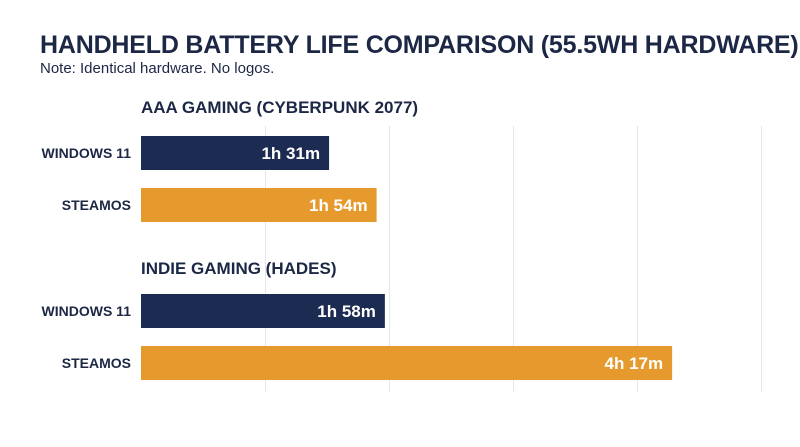 The image size is (800, 447). What do you see at coordinates (279, 107) in the screenshot?
I see `group-title: AAA GAMING (CYBERPUNK 2077)` at bounding box center [279, 107].